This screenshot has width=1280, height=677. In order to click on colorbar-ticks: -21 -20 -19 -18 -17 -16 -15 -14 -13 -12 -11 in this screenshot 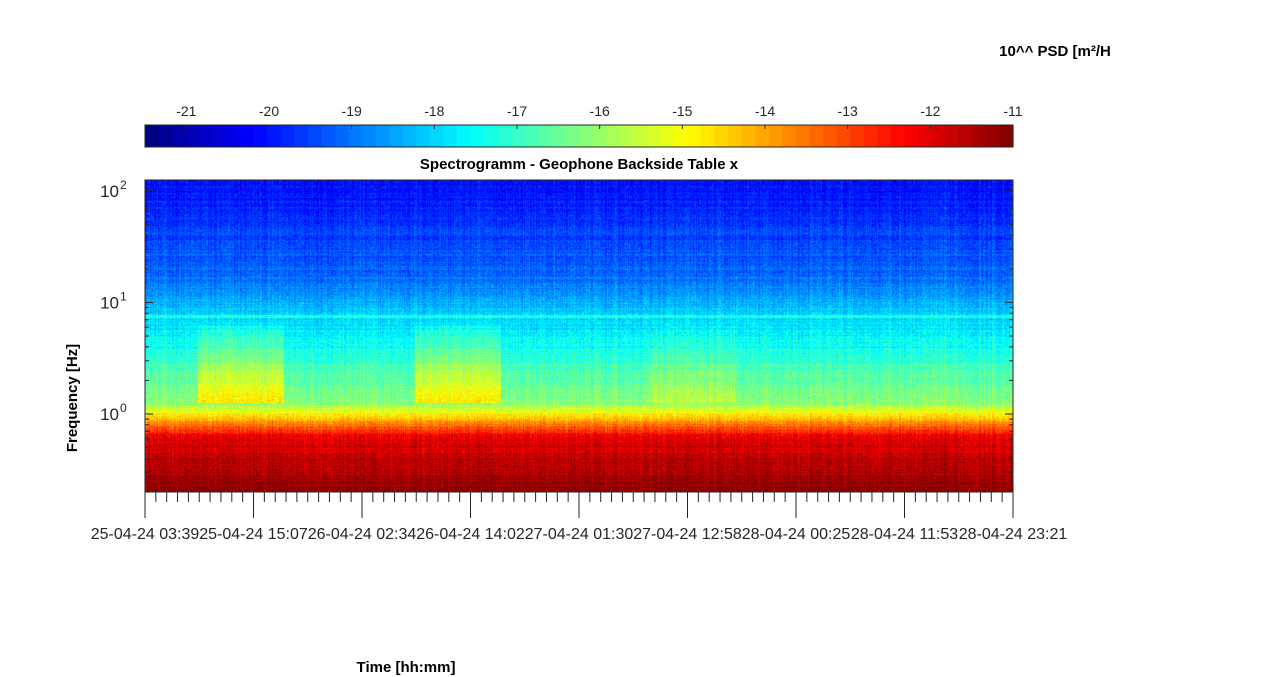, I will do `click(599, 116)`.